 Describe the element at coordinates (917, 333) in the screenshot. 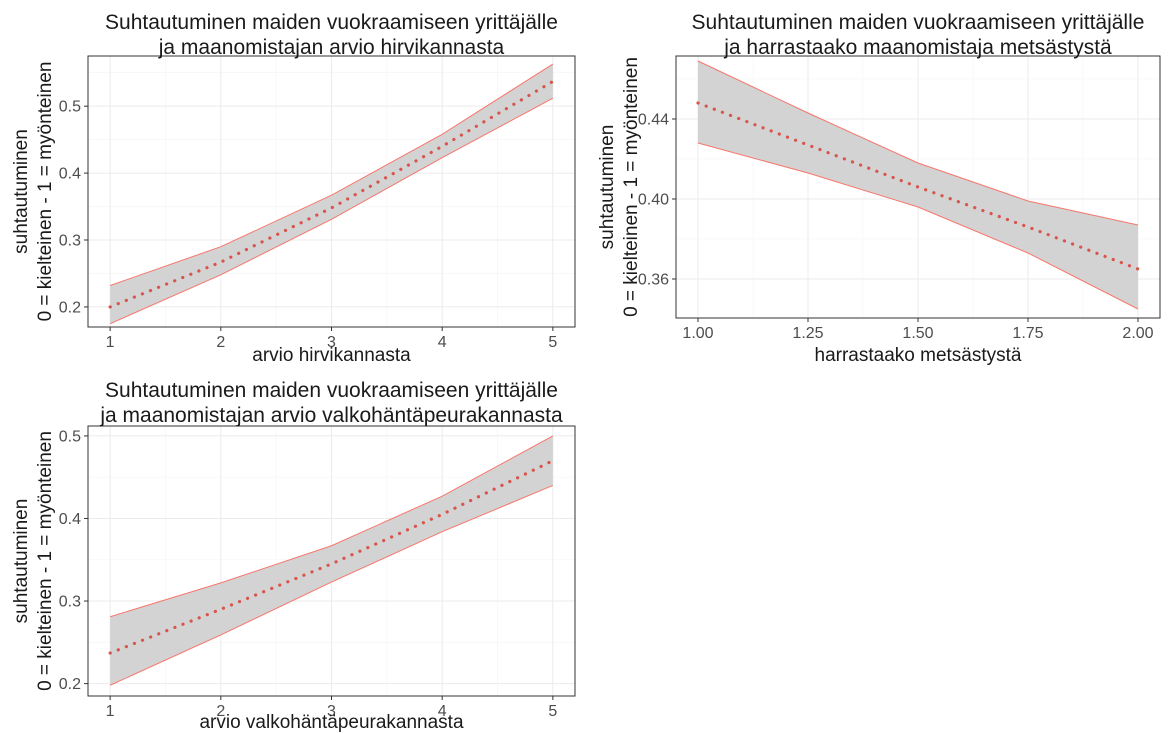

I see `x-tick-label: 1.50` at that location.